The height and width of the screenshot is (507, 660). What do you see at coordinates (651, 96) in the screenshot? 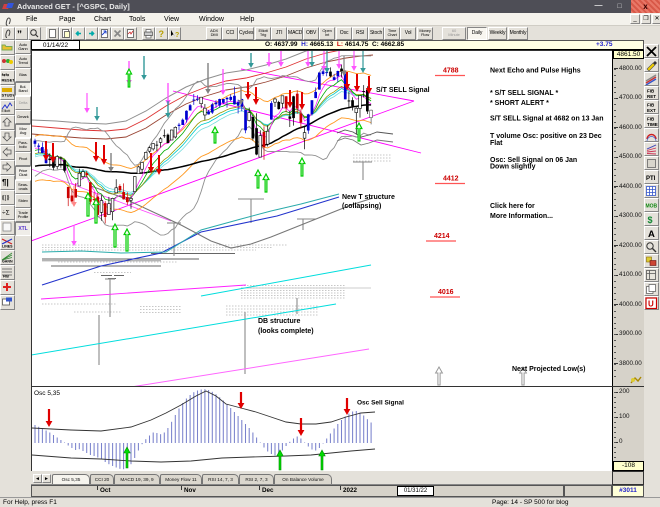
I see `svg-text: RET` at bounding box center [651, 96].